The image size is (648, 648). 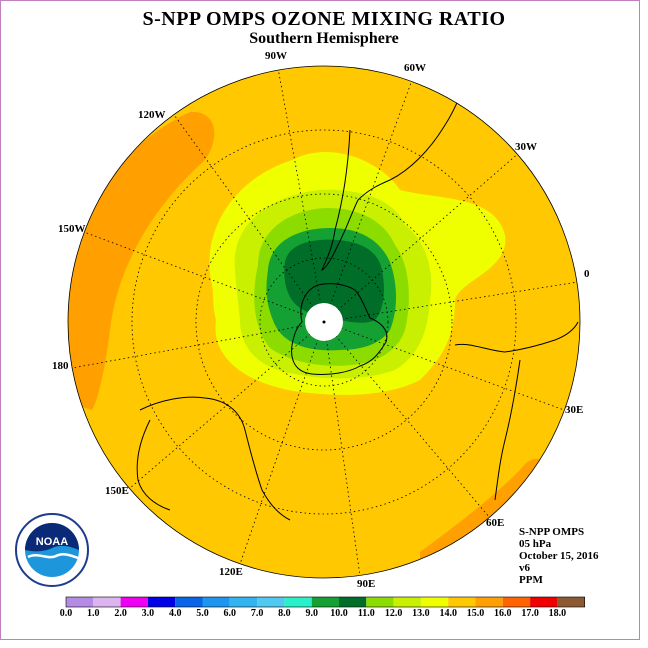 What do you see at coordinates (524, 568) in the screenshot?
I see `info-version: v6` at bounding box center [524, 568].